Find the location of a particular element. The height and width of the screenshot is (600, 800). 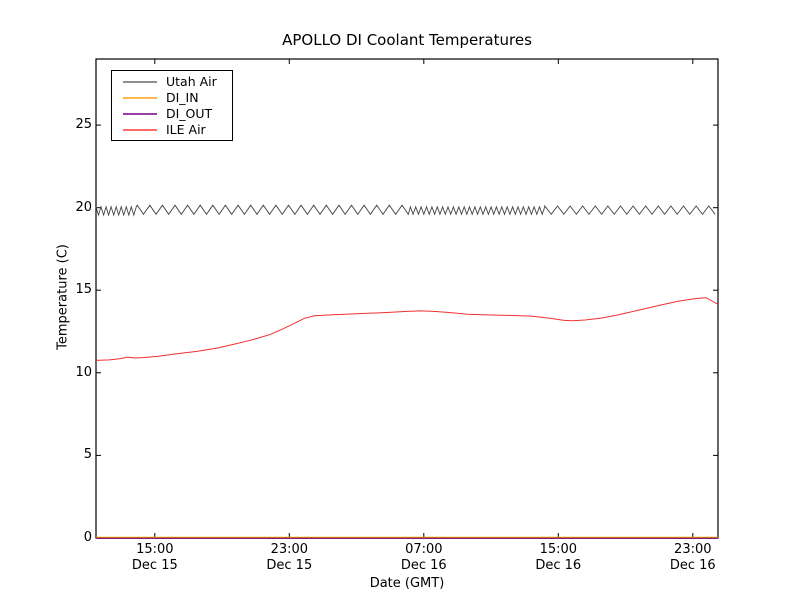

legend-item: DI_IN is located at coordinates (175, 98).